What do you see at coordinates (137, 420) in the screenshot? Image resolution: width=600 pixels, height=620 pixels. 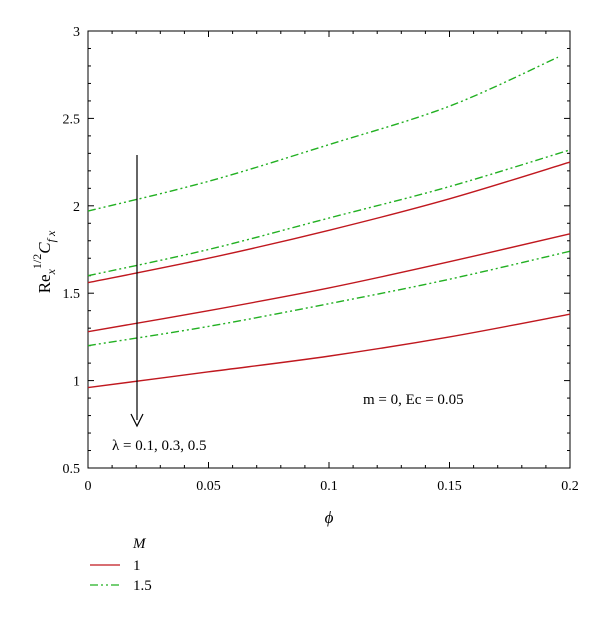 I see `lambda-arrow-head` at bounding box center [137, 420].